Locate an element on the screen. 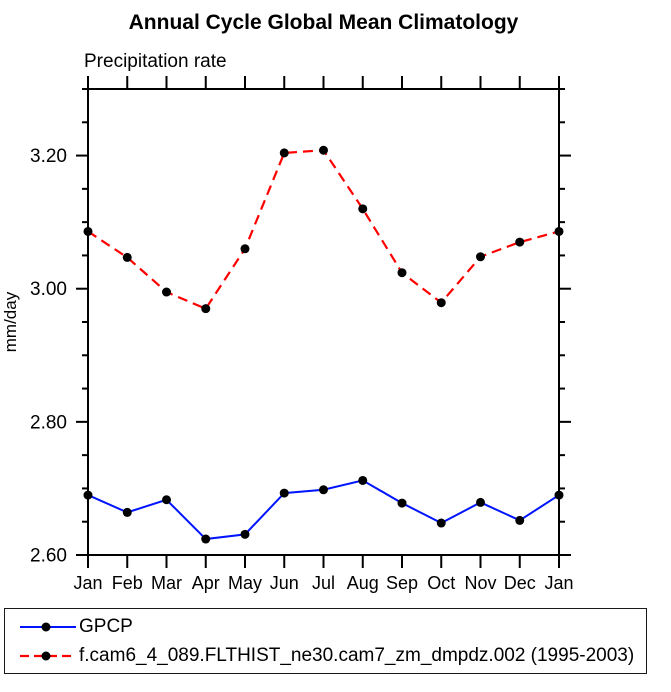  y-tick-label: 3.00 is located at coordinates (48, 289).